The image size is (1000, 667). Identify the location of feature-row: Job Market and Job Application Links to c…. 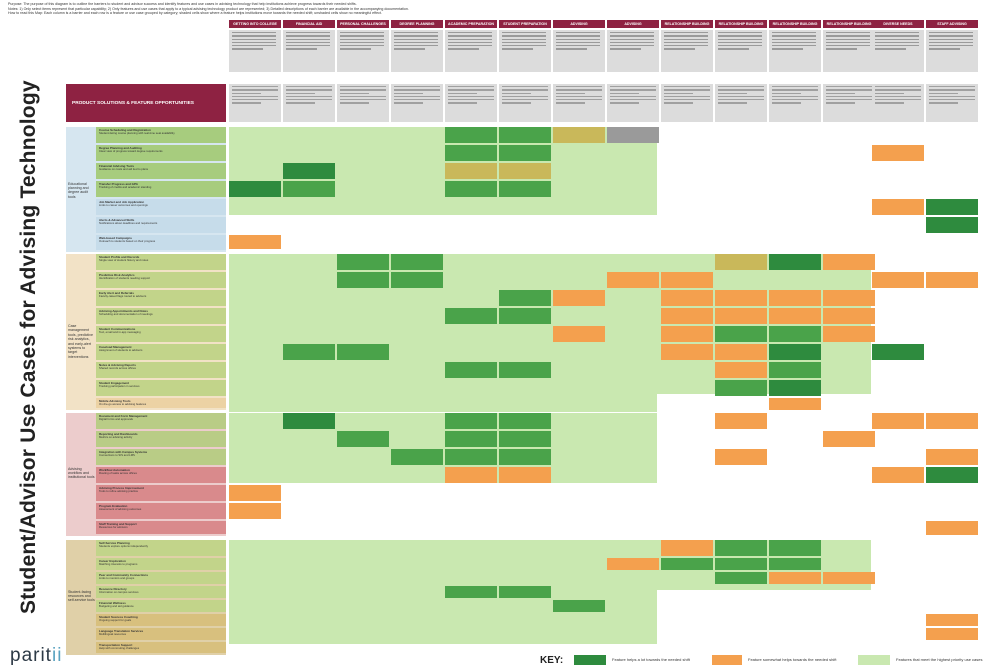
(161, 207).